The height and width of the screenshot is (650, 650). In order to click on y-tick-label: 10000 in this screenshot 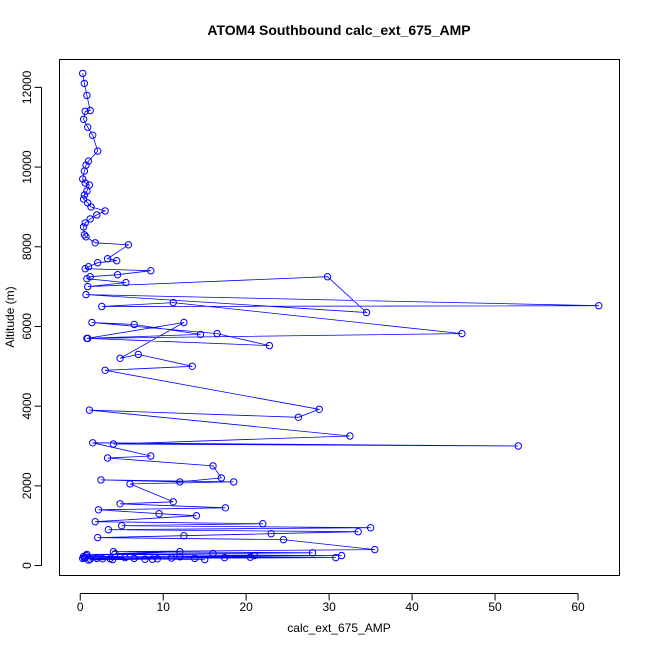, I will do `click(27, 167)`.